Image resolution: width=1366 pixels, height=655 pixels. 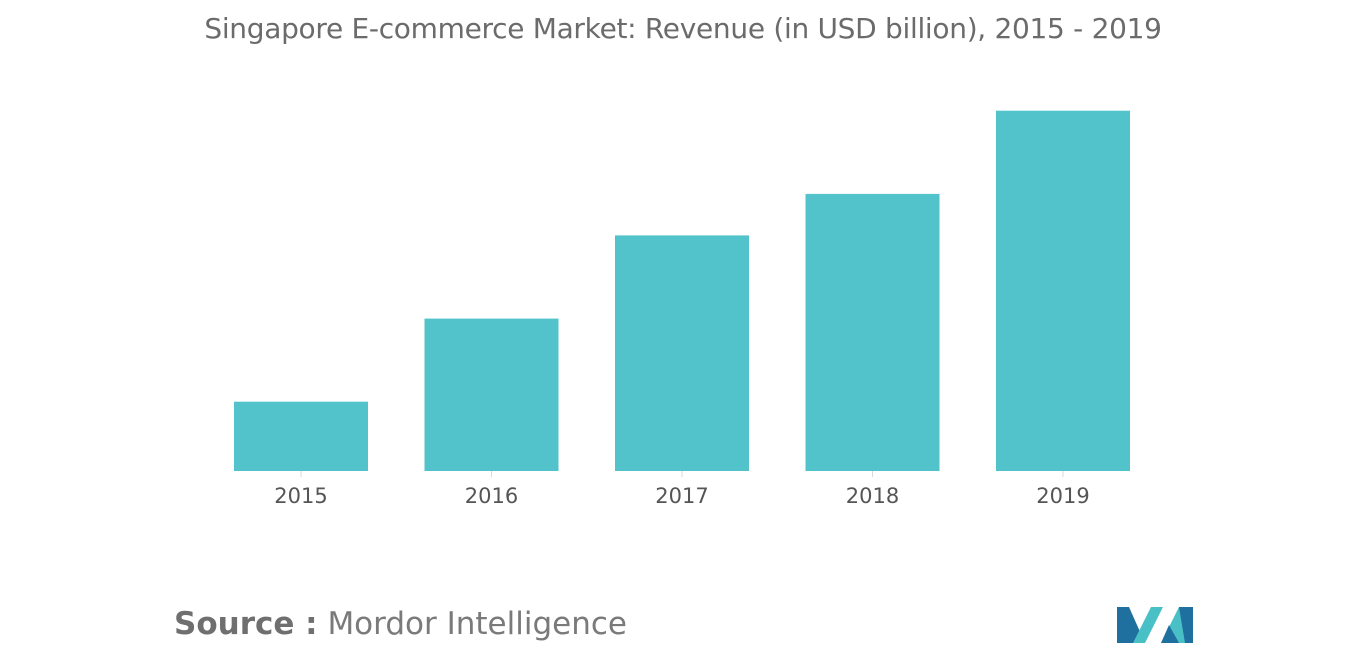 What do you see at coordinates (300, 496) in the screenshot?
I see `x-tick-label-2015: 2015` at bounding box center [300, 496].